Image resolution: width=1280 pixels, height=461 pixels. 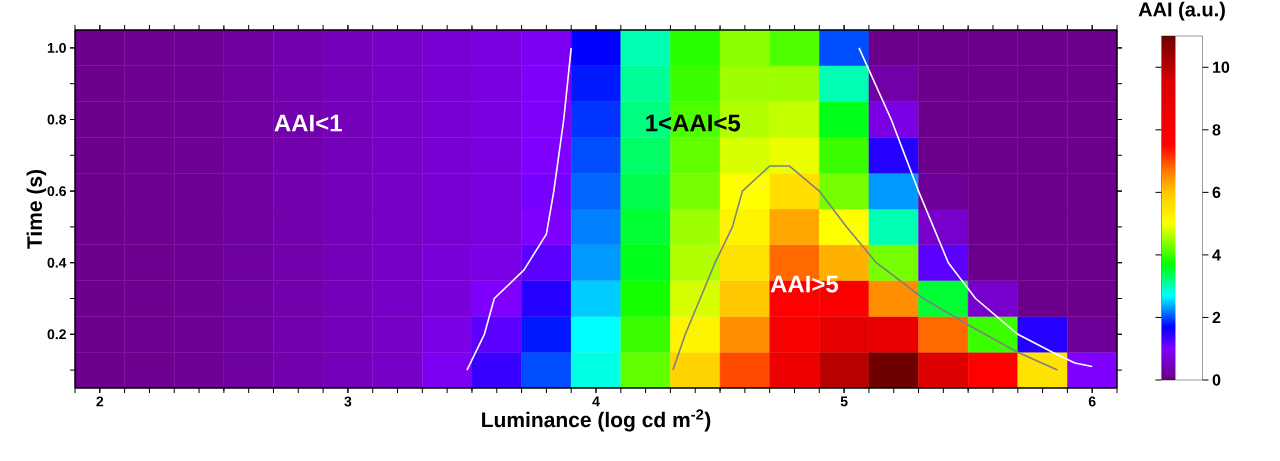 What do you see at coordinates (100, 401) in the screenshot?
I see `x-tick-label: 2` at bounding box center [100, 401].